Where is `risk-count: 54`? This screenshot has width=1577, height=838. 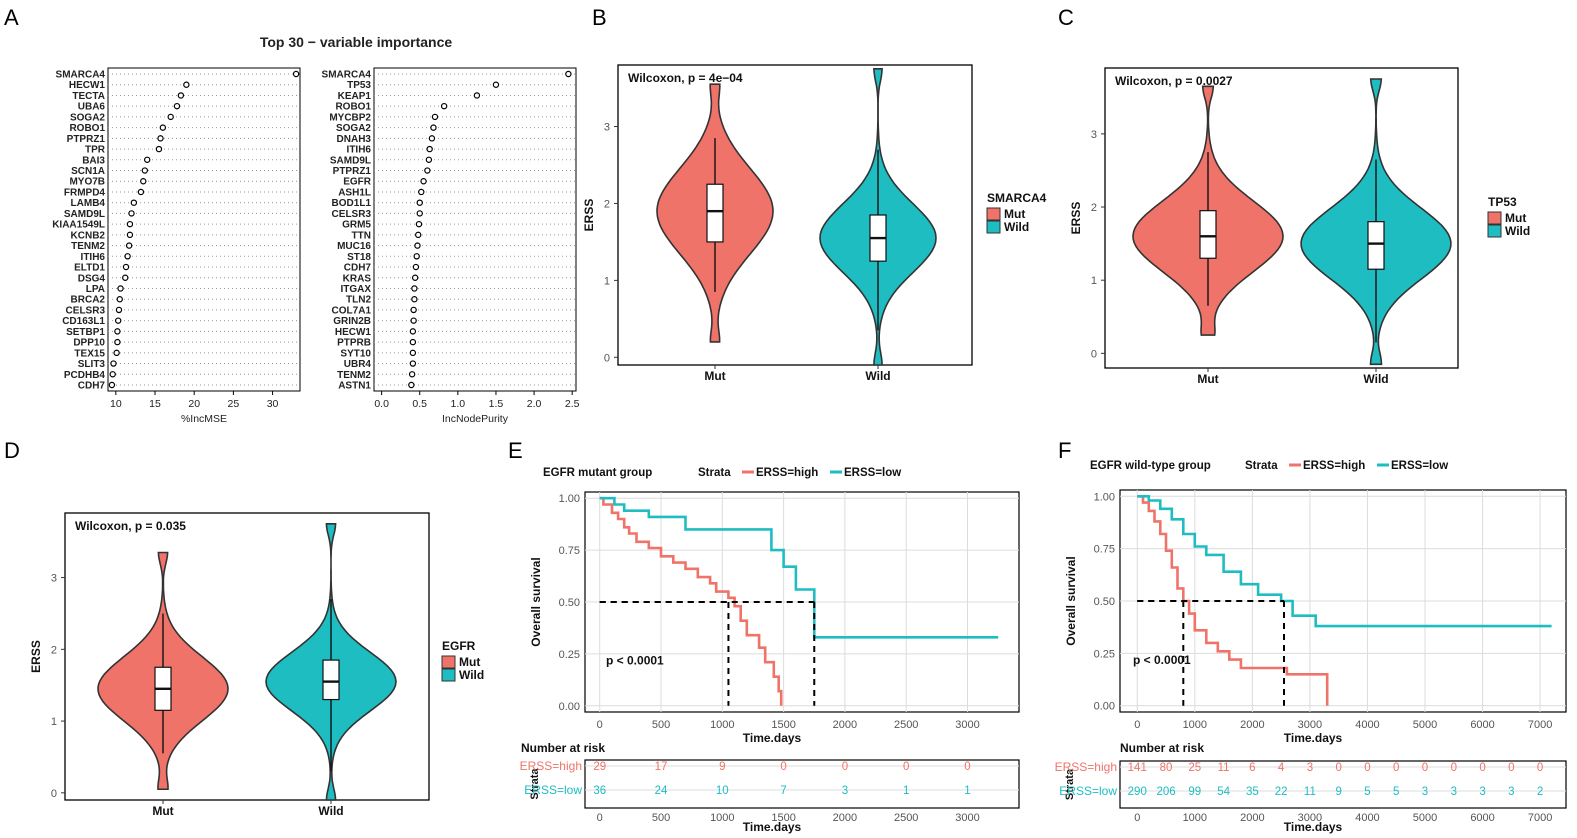
risk-count: 54 is located at coordinates (1223, 792).